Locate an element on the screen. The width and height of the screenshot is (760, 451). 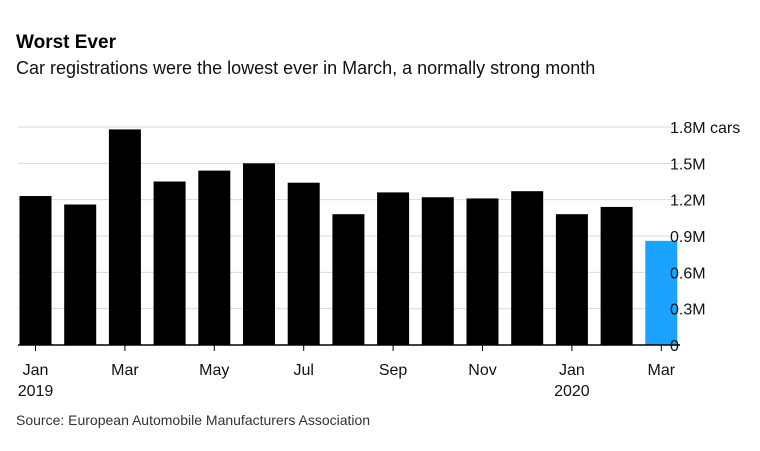
bar-jan-2020 is located at coordinates (571, 279).